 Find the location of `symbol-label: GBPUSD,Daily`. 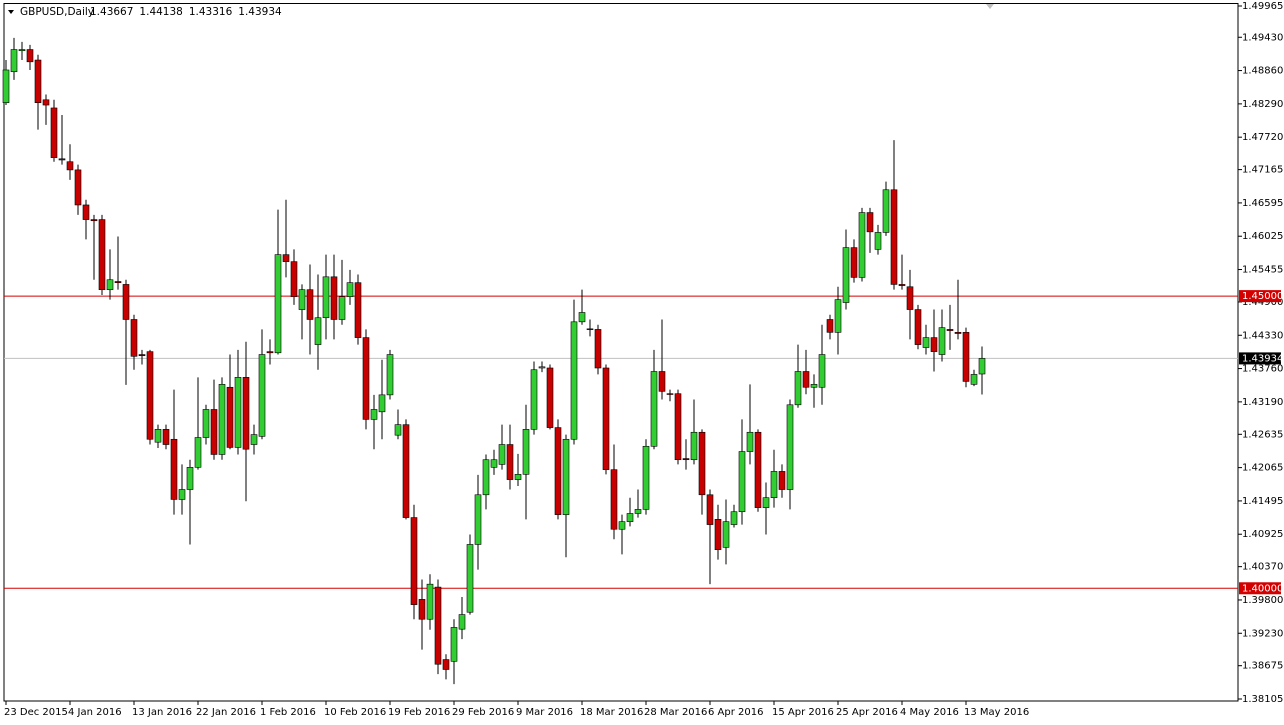

symbol-label: GBPUSD,Daily is located at coordinates (57, 12).